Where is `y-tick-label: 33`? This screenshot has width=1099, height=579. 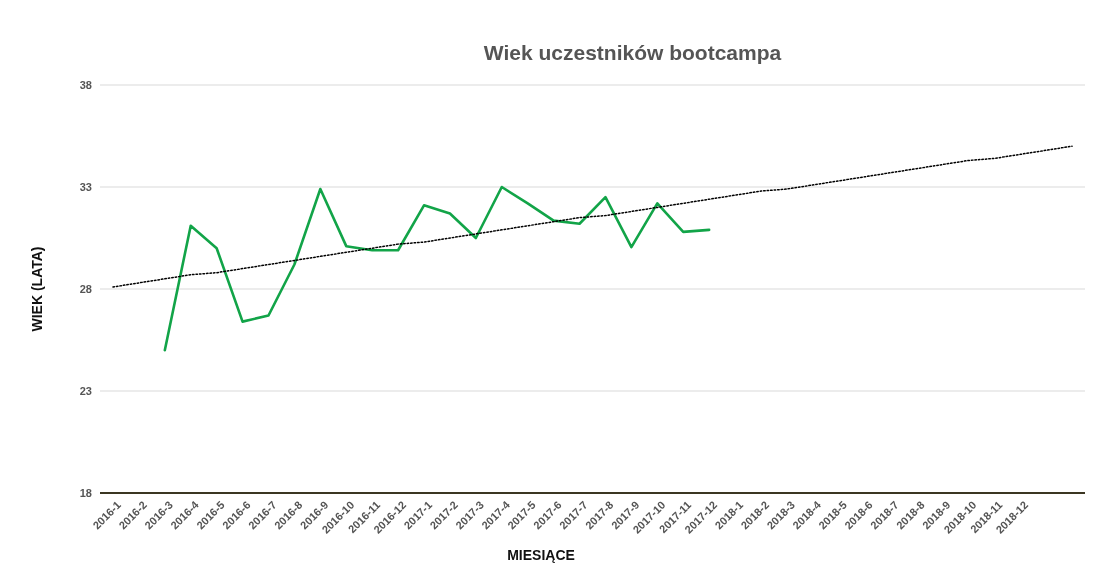 y-tick-label: 33 is located at coordinates (85, 186).